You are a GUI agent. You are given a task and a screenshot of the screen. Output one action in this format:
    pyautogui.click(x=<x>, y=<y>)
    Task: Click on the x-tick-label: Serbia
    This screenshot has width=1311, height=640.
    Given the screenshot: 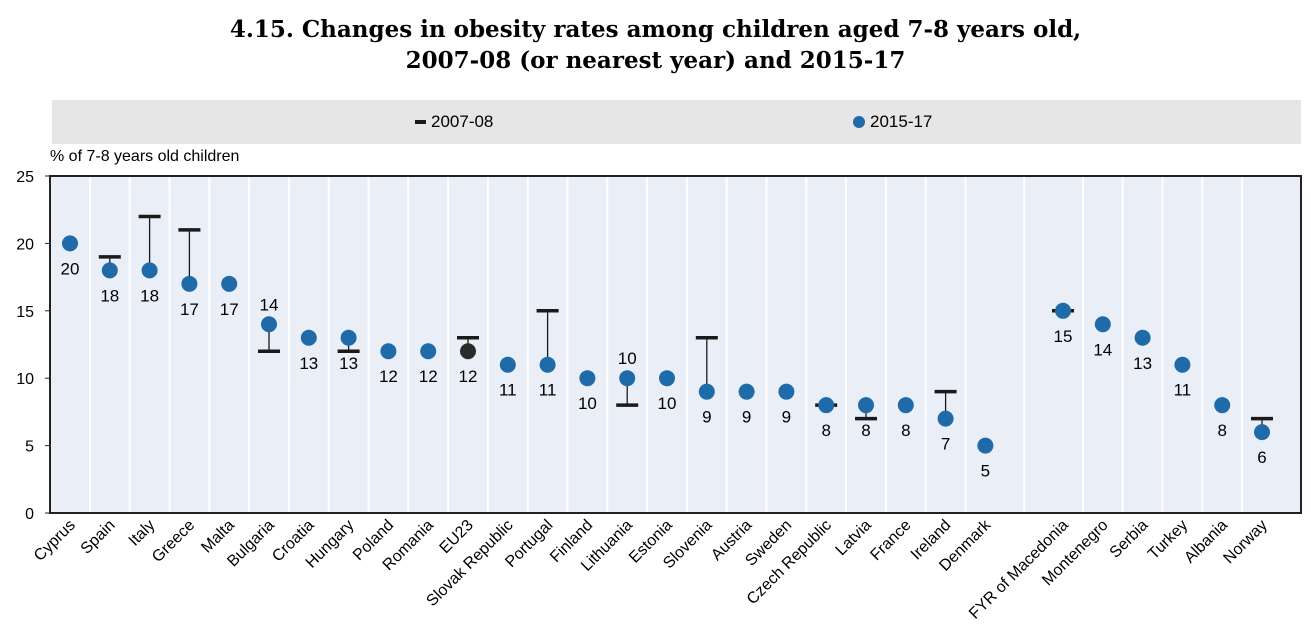 What is the action you would take?
    pyautogui.click(x=1129, y=539)
    